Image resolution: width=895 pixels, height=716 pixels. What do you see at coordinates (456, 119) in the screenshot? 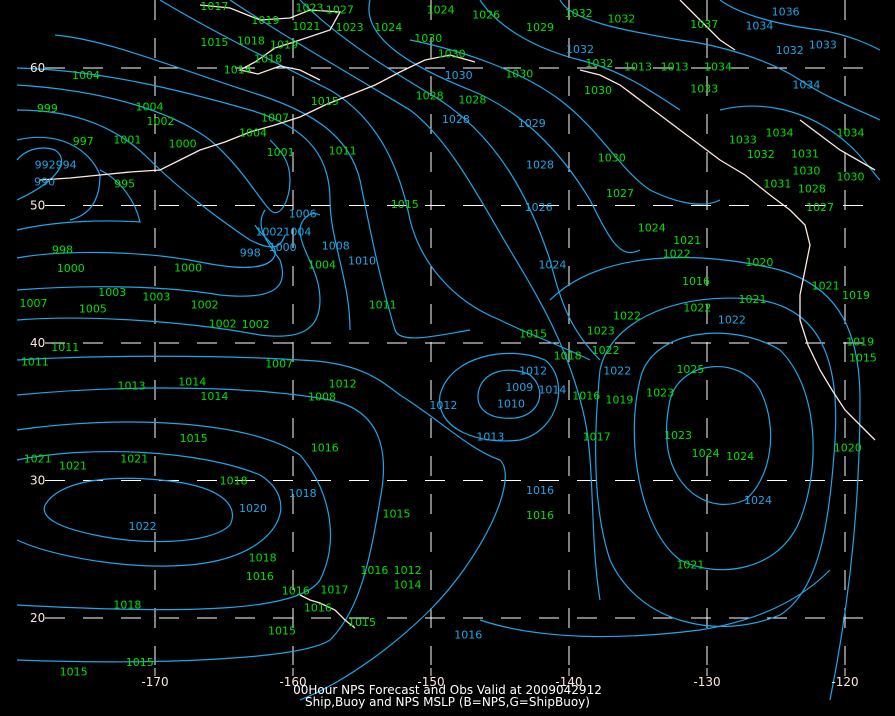
I see `nps-pressure-label: 1028` at bounding box center [456, 119].